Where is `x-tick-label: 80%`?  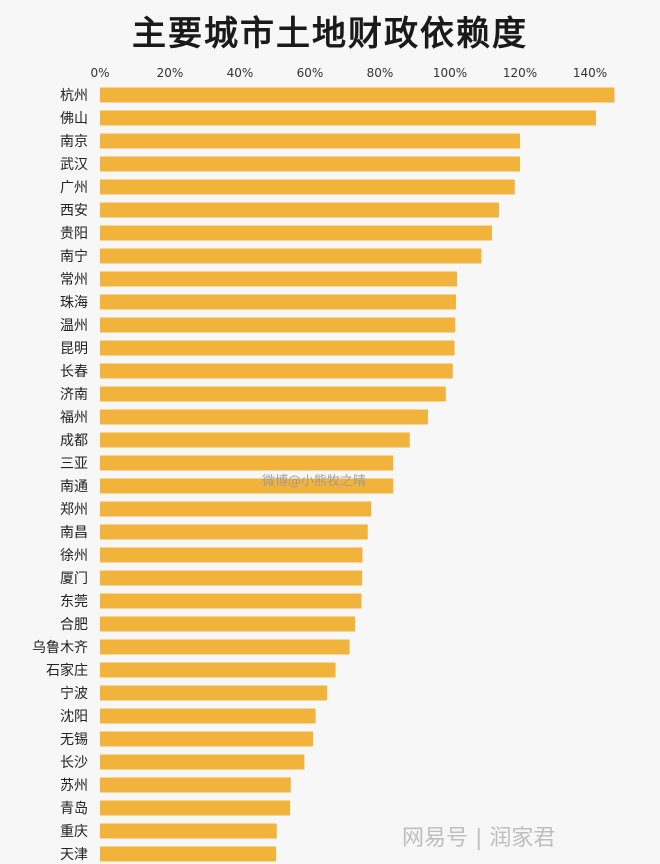 x-tick-label: 80% is located at coordinates (380, 73).